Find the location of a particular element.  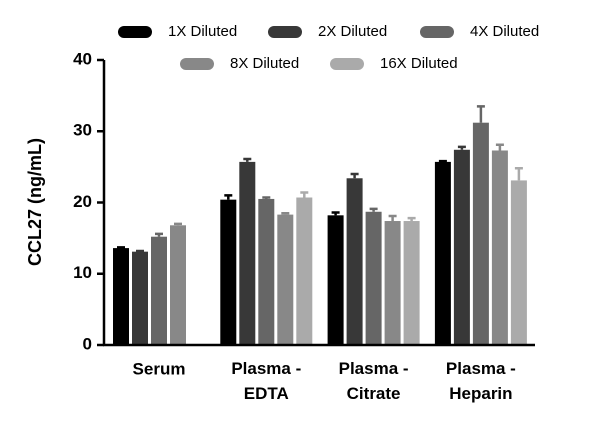

x-tick-label: Plasma -EDTA is located at coordinates (266, 381).